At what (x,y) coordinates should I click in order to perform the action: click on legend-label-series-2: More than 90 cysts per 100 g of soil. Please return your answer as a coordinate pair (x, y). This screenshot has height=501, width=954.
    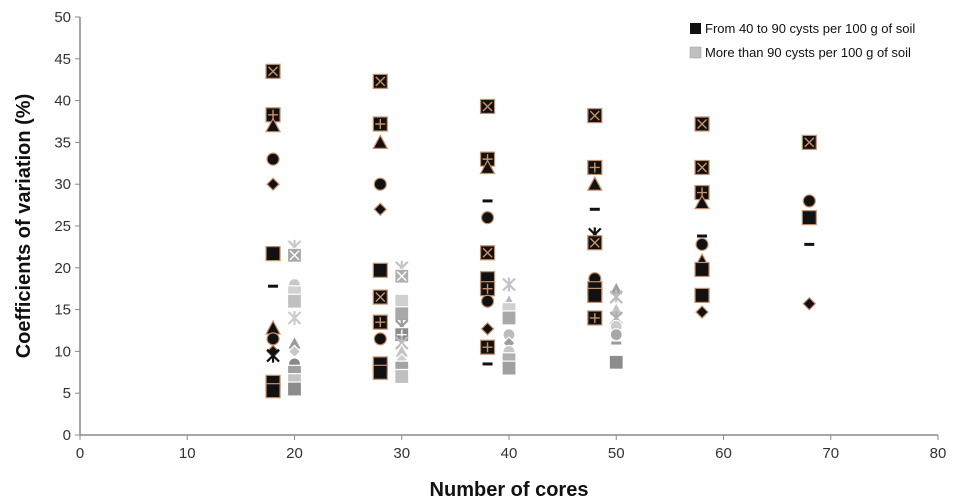
    Looking at the image, I should click on (808, 52).